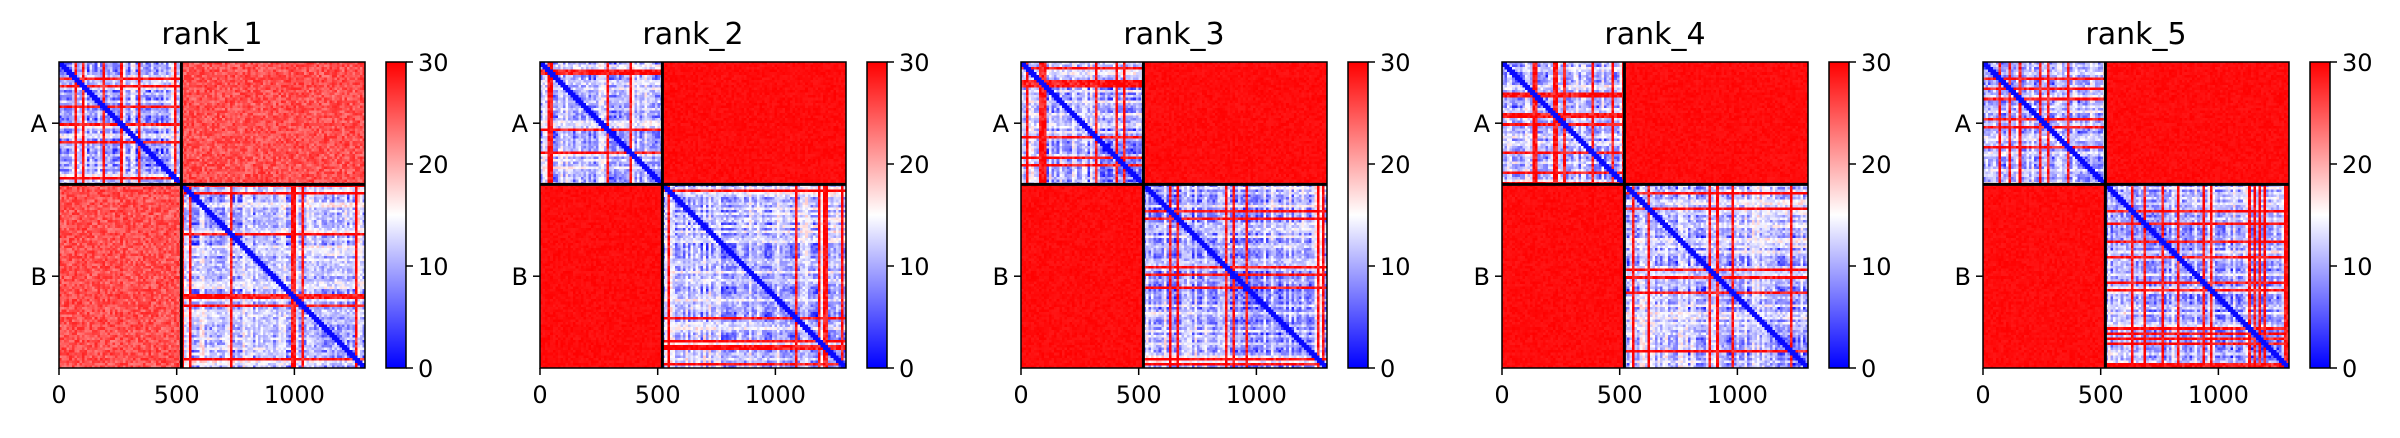  What do you see at coordinates (1173, 34) in the screenshot?
I see `panel-title: rank_3` at bounding box center [1173, 34].